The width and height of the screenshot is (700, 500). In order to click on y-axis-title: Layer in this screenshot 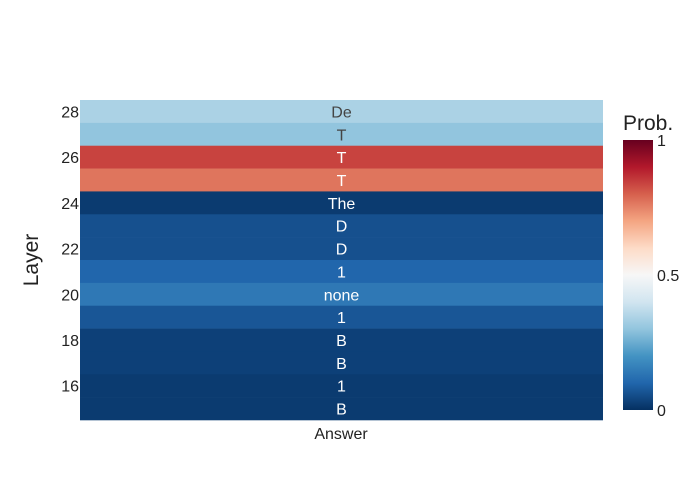, I will do `click(31, 260)`.